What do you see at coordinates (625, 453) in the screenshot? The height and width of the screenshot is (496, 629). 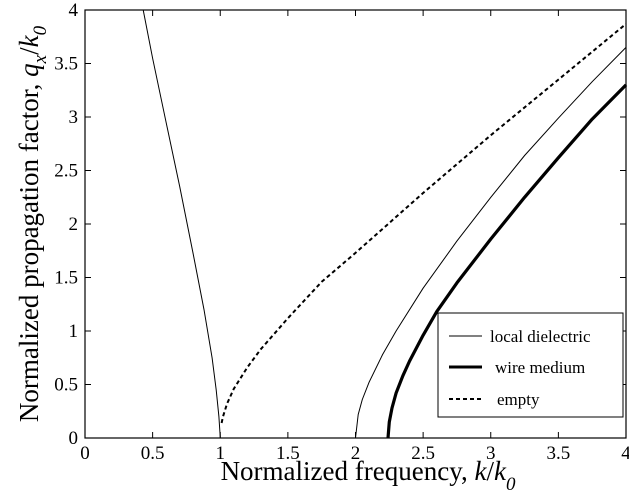 I see `x-tick-label: 4` at bounding box center [625, 453].